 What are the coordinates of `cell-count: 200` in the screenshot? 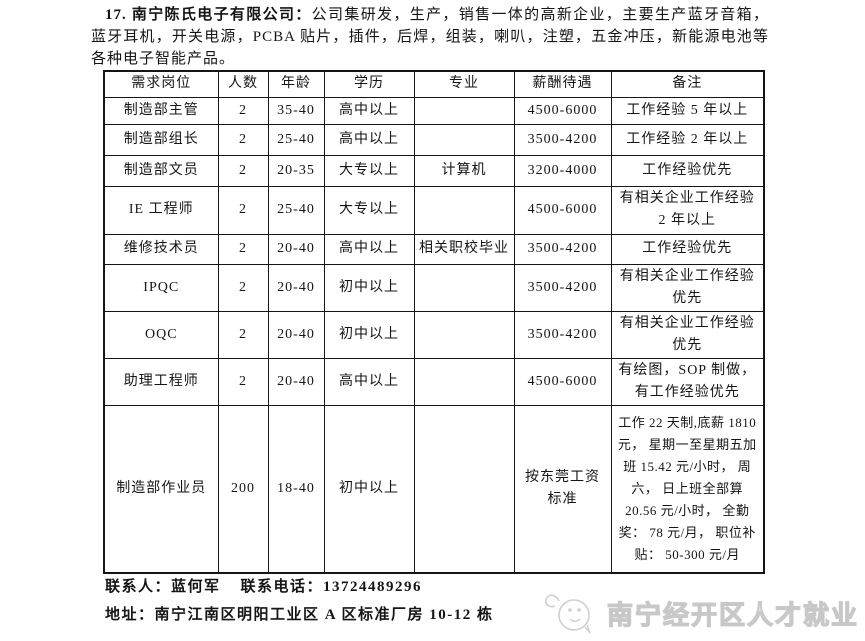 It's located at (243, 489).